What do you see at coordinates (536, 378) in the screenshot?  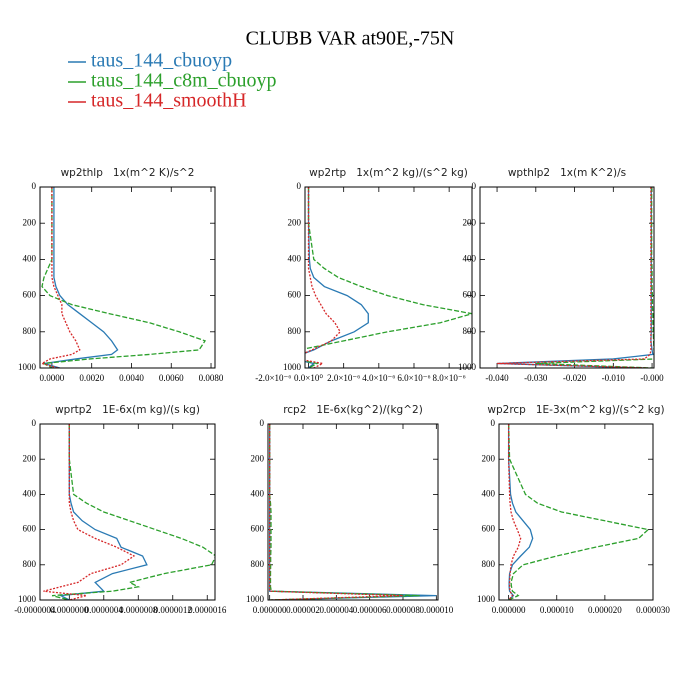 I see `x-tick-label: -0.030` at bounding box center [536, 378].